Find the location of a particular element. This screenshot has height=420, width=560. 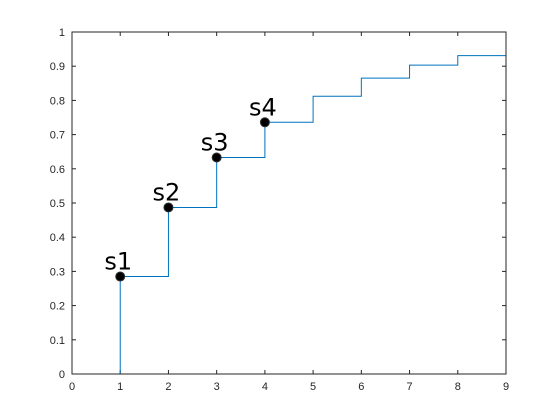

x-tick-label: 2 is located at coordinates (168, 387).